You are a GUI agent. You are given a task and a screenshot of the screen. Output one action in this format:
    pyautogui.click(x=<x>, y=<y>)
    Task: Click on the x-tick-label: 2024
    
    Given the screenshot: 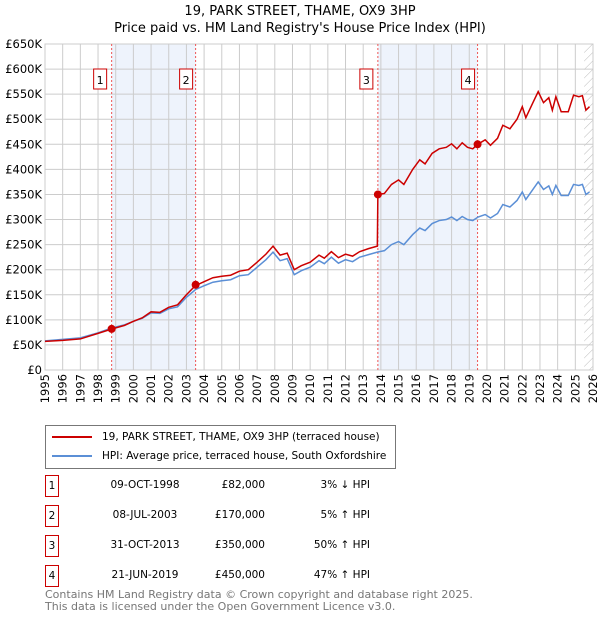 What is the action you would take?
    pyautogui.click(x=558, y=388)
    